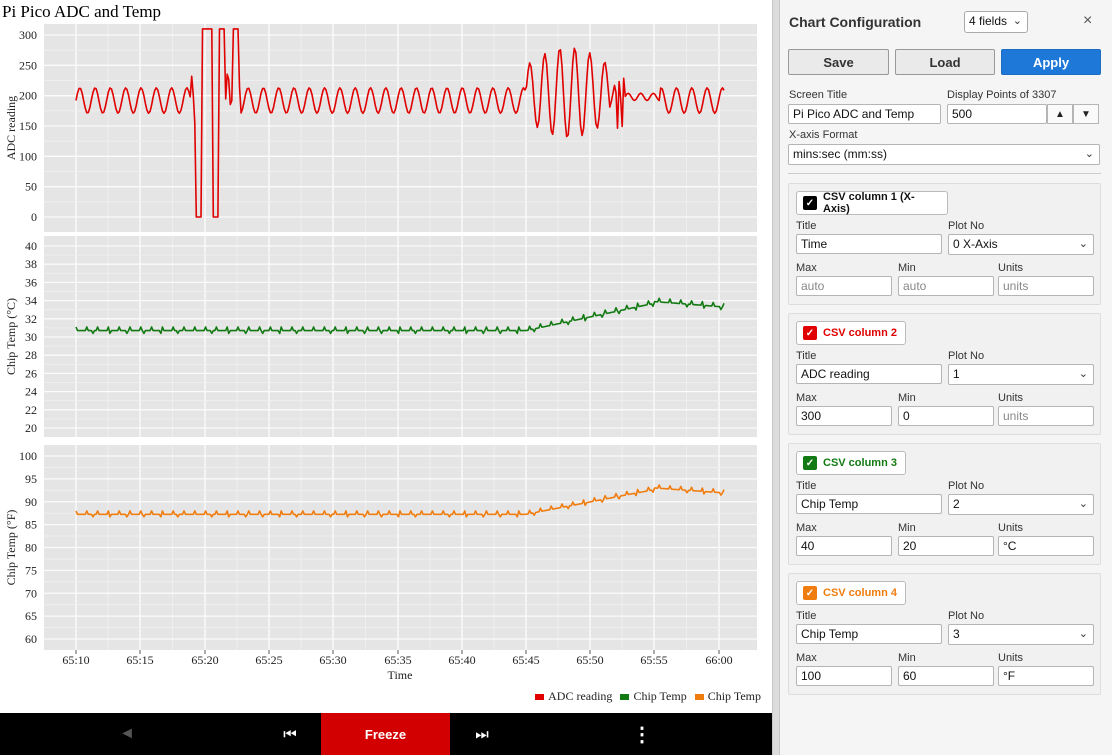 Image resolution: width=1112 pixels, height=755 pixels. I want to click on y-tick-label: 300, so click(28, 35).